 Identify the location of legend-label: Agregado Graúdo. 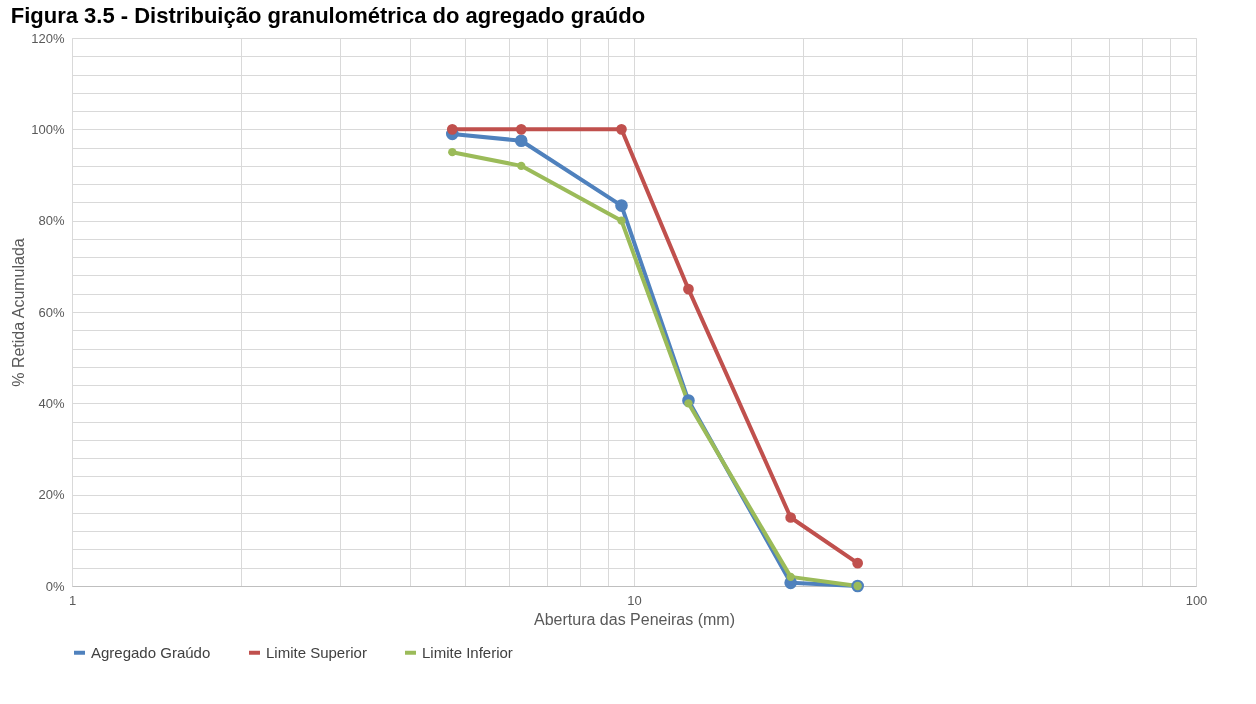
(151, 652).